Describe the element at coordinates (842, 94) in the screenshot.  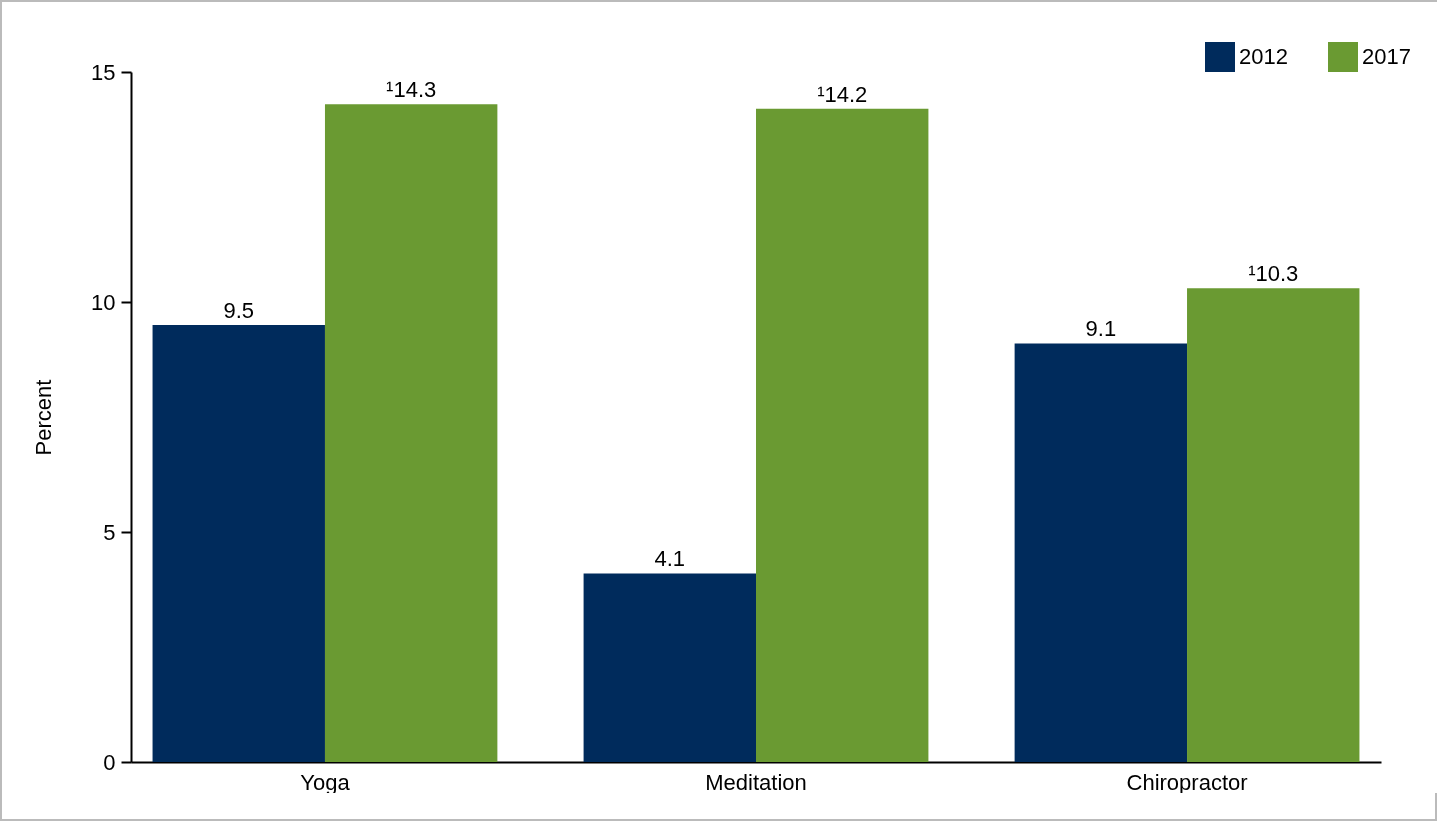
I see `data-label: ¹14.2` at that location.